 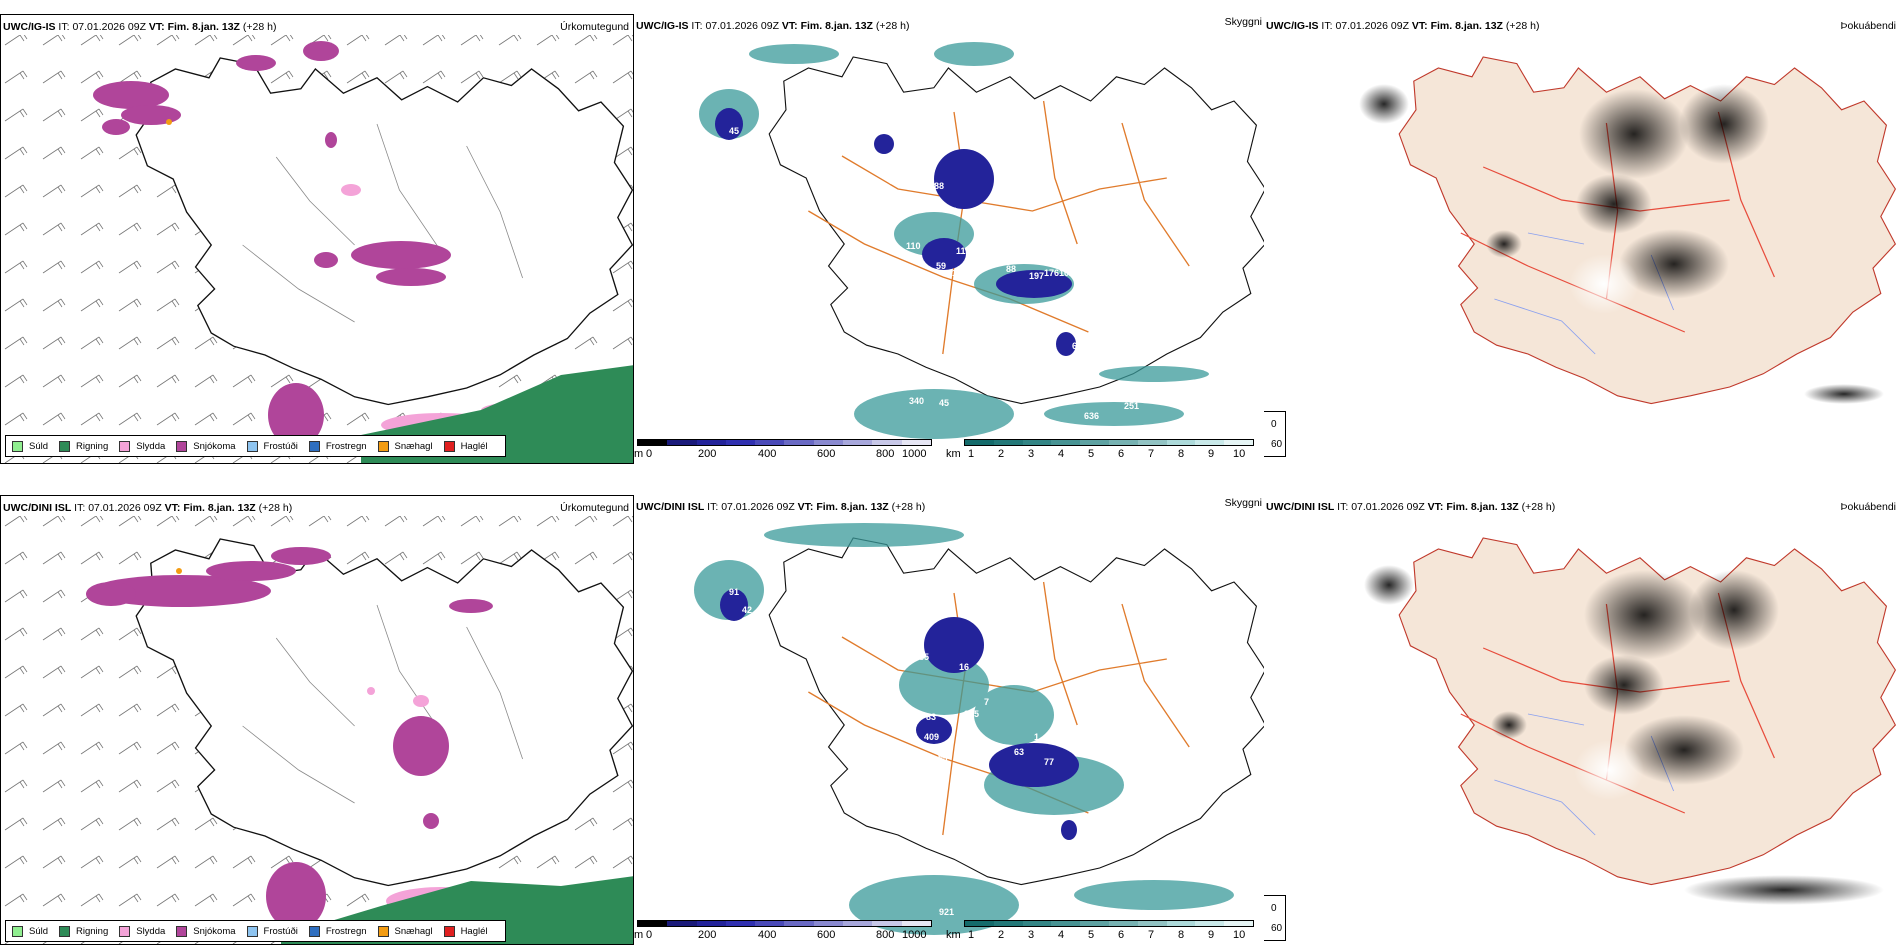 I want to click on cloud-base-value: 888, so click(x=791, y=597).